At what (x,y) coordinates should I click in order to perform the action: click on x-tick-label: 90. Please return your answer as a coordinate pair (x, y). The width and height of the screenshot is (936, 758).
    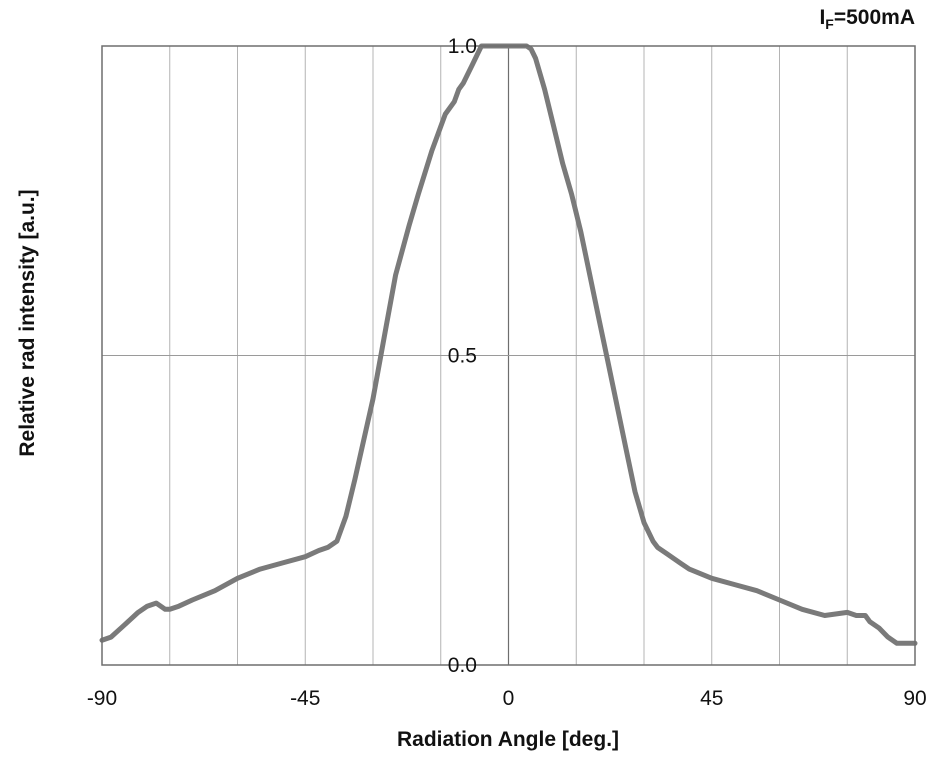
    Looking at the image, I should click on (914, 698).